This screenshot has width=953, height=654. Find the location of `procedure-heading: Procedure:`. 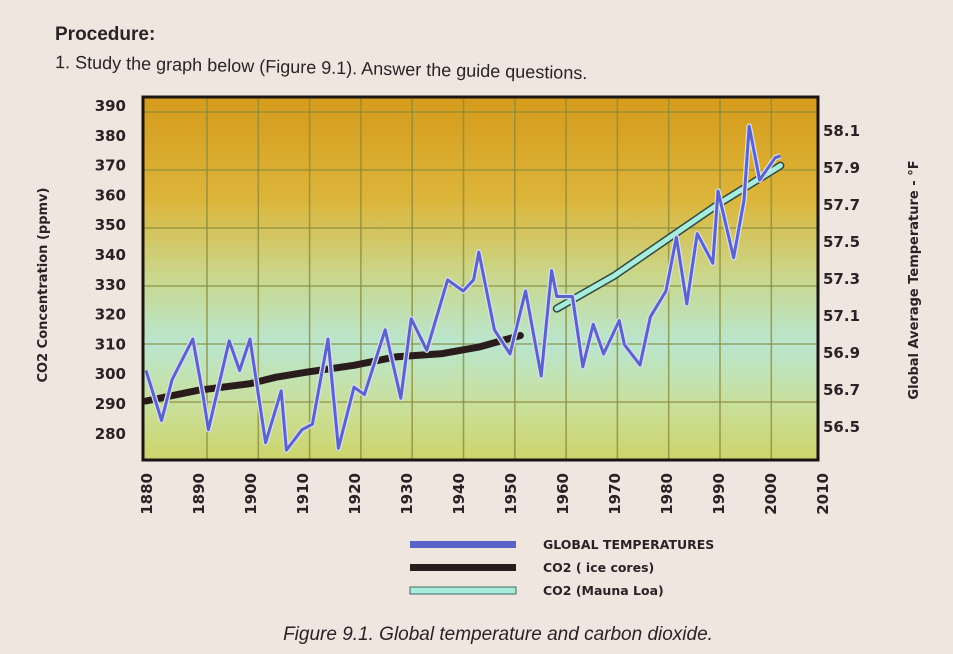

procedure-heading: Procedure: is located at coordinates (105, 34).